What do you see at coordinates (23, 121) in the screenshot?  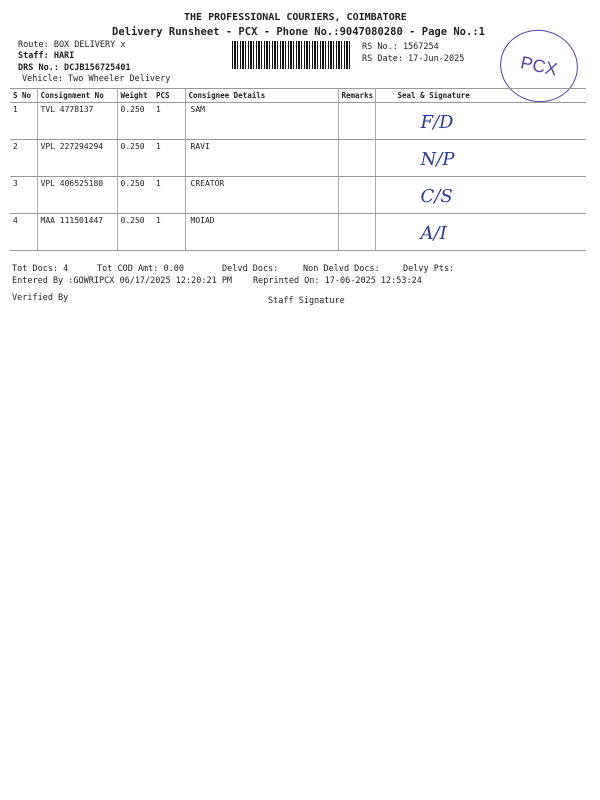 I see `cell-sno: 1` at bounding box center [23, 121].